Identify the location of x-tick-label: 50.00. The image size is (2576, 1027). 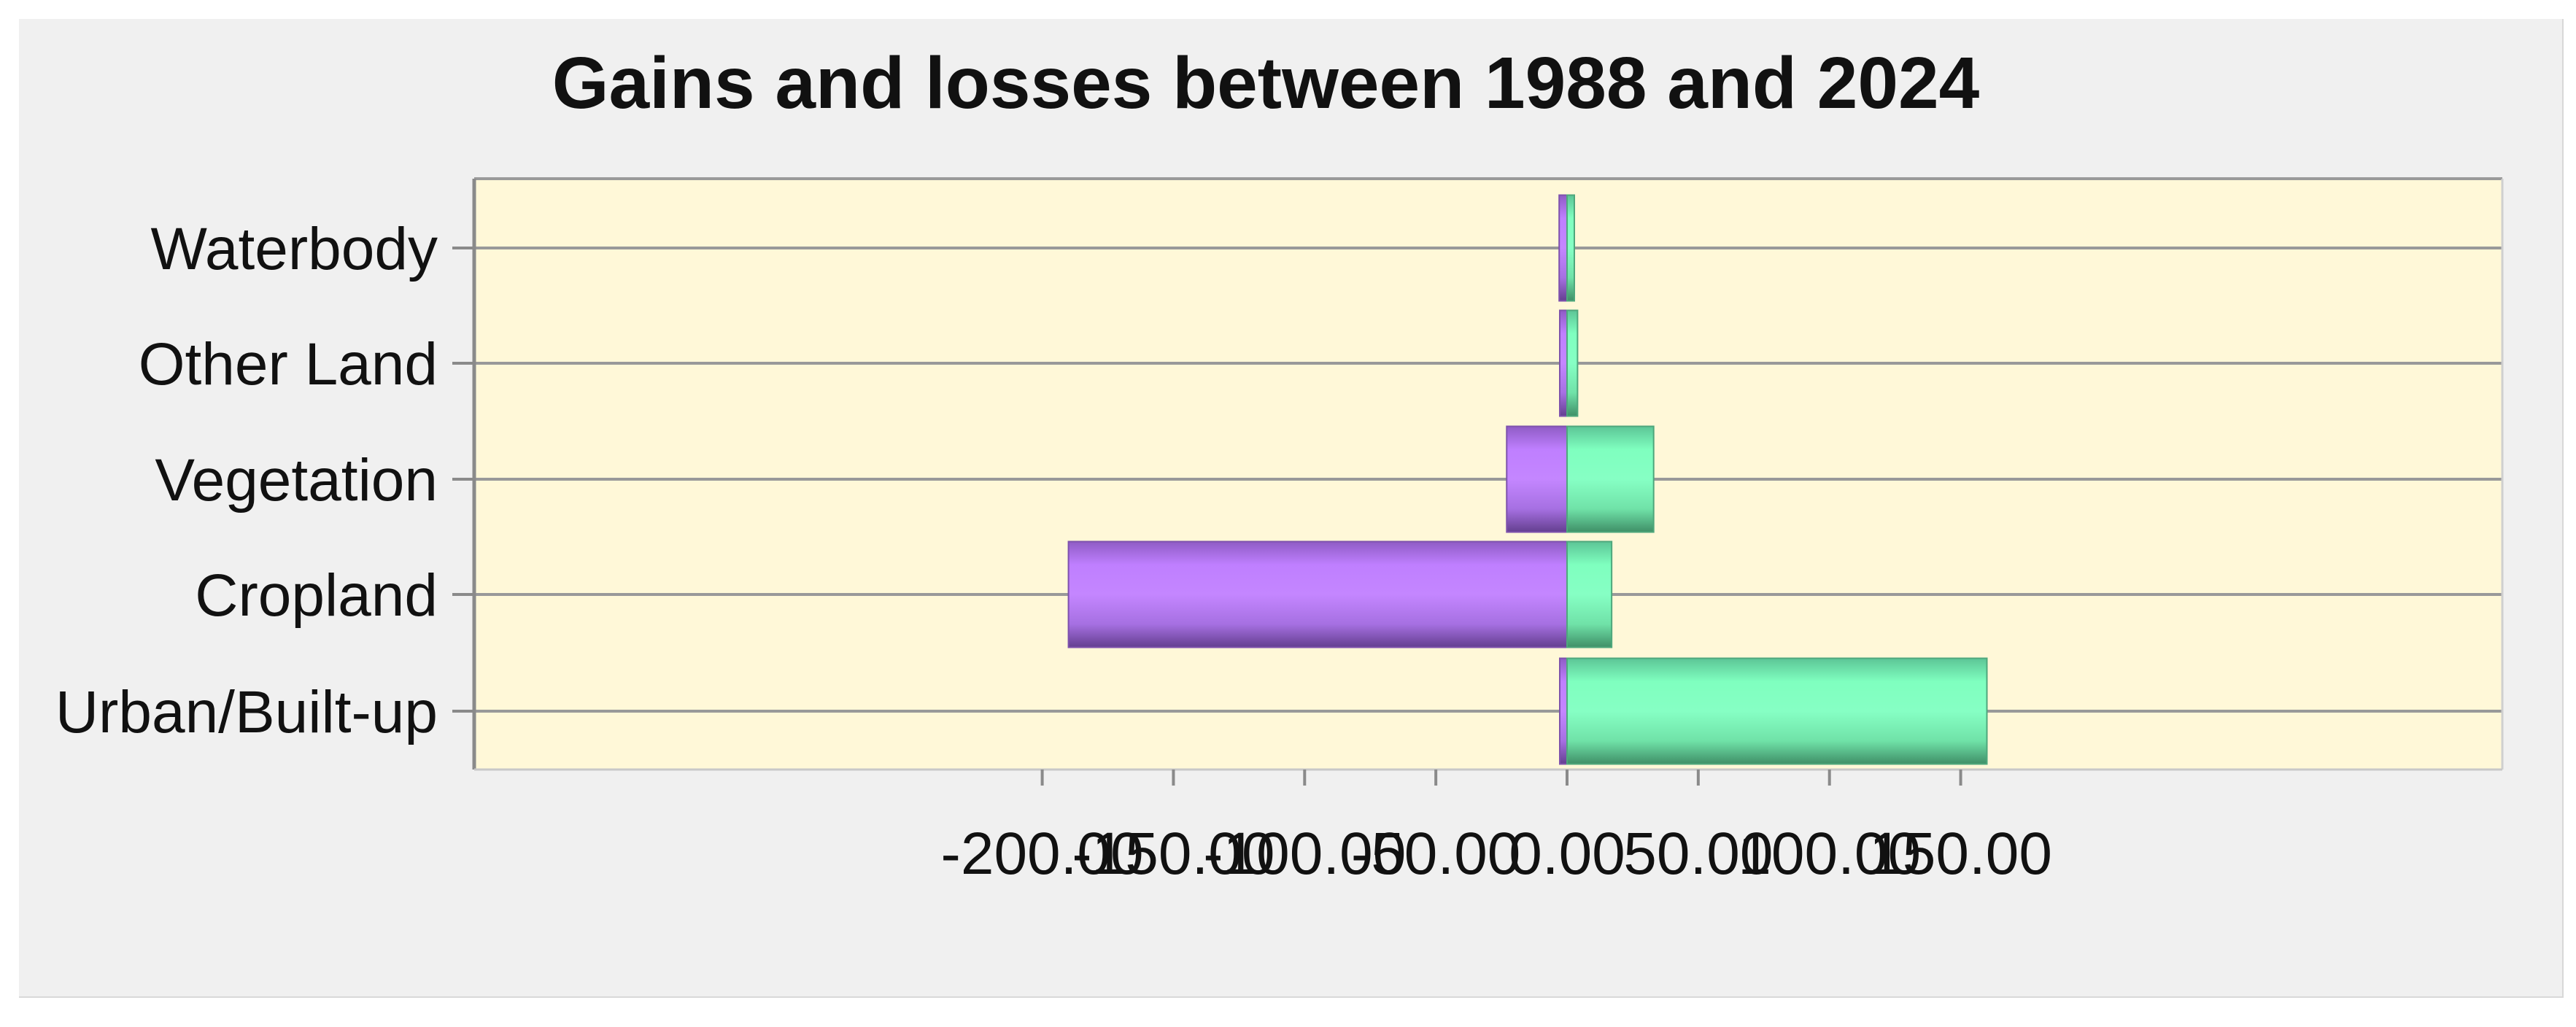
(1698, 854).